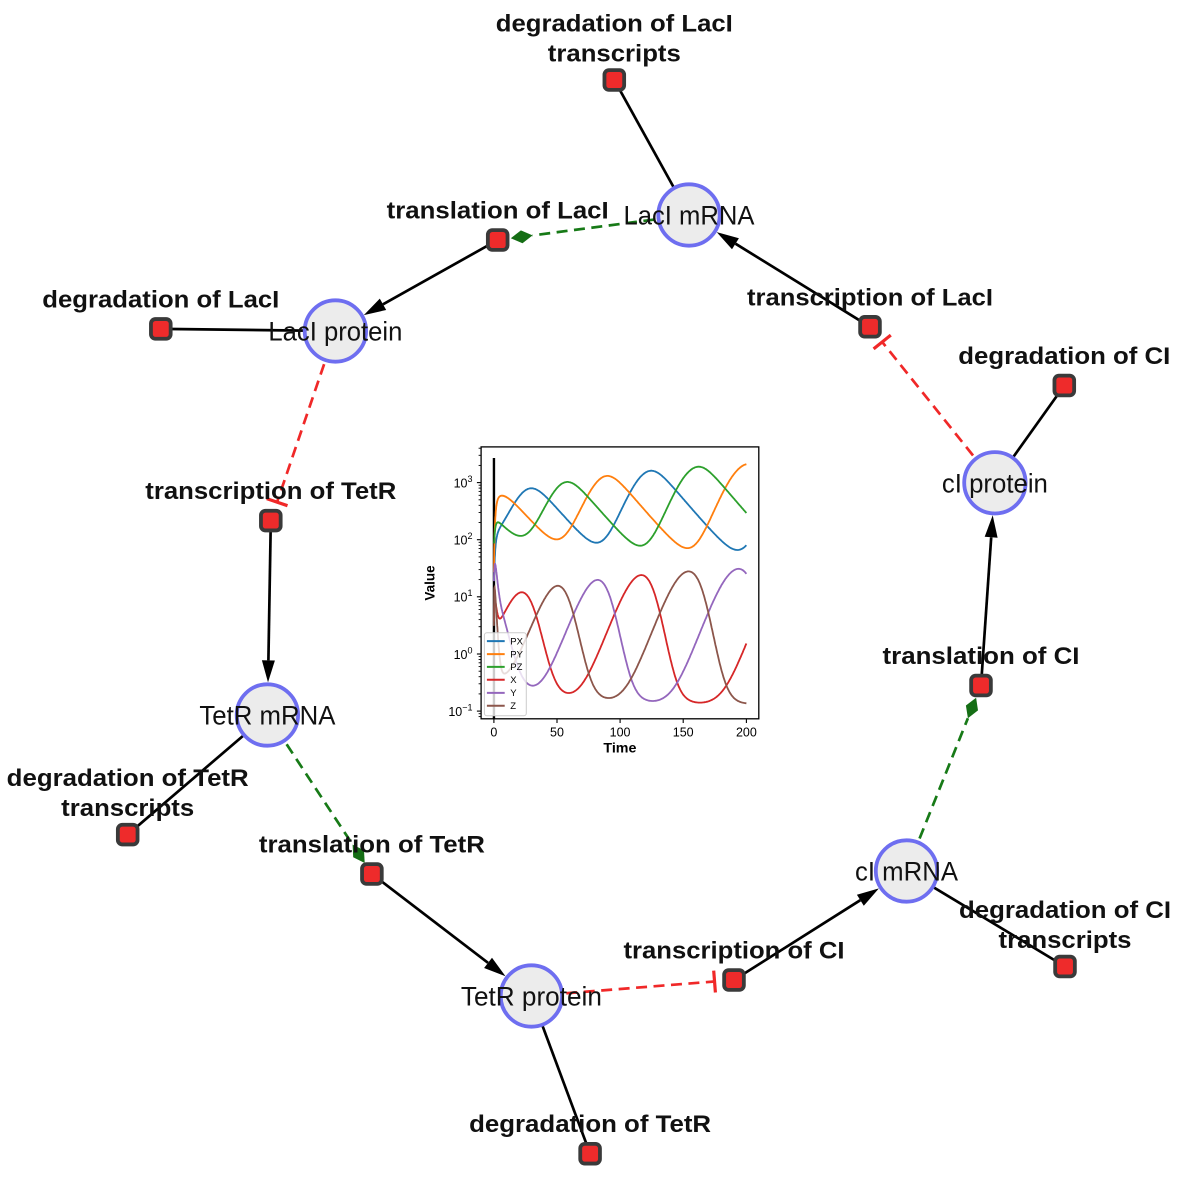 The width and height of the screenshot is (1189, 1200). Describe the element at coordinates (557, 732) in the screenshot. I see `svg-text: 50` at that location.